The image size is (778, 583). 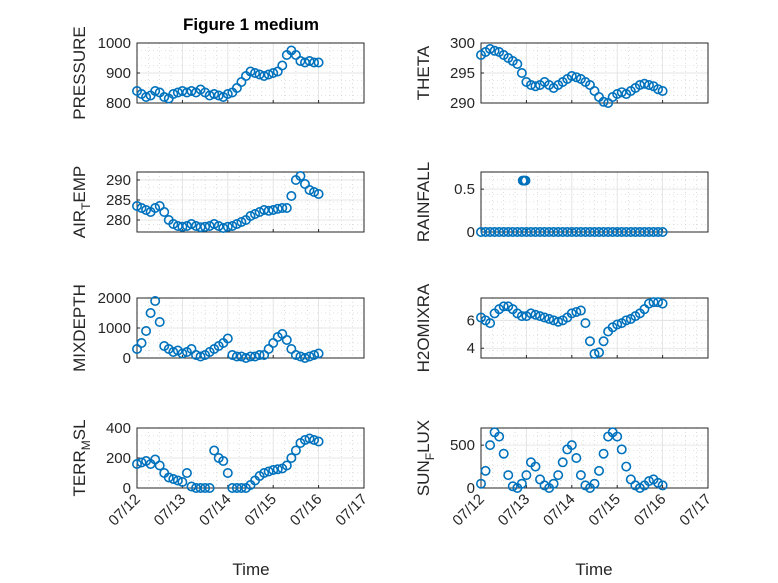 What do you see at coordinates (650, 510) in the screenshot?
I see `x-tick-label: 07/16` at bounding box center [650, 510].